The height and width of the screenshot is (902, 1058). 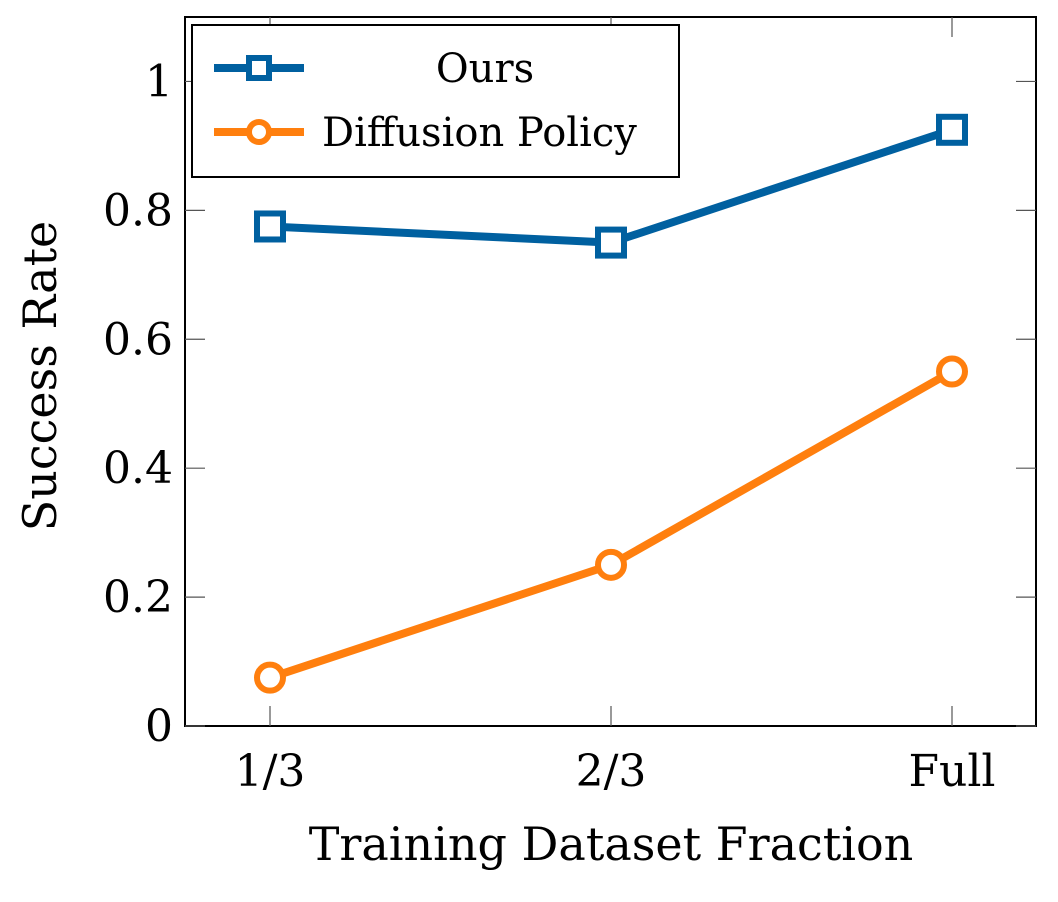 I want to click on legend-marker-ours, so click(x=259, y=68).